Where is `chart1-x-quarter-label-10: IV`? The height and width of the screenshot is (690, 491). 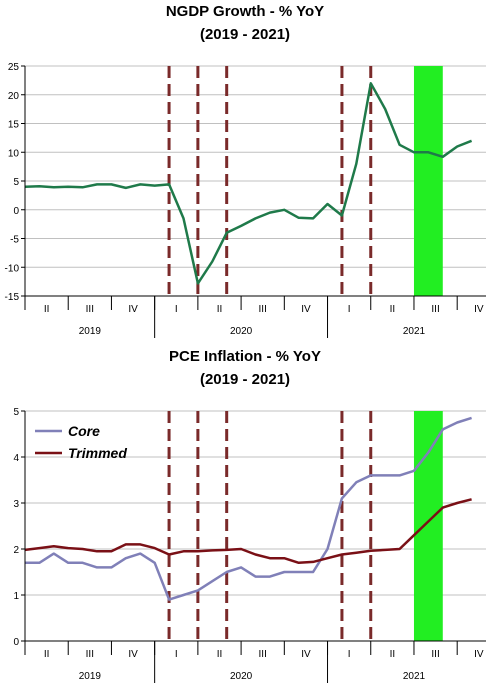 chart1-x-quarter-label-10: IV is located at coordinates (479, 309).